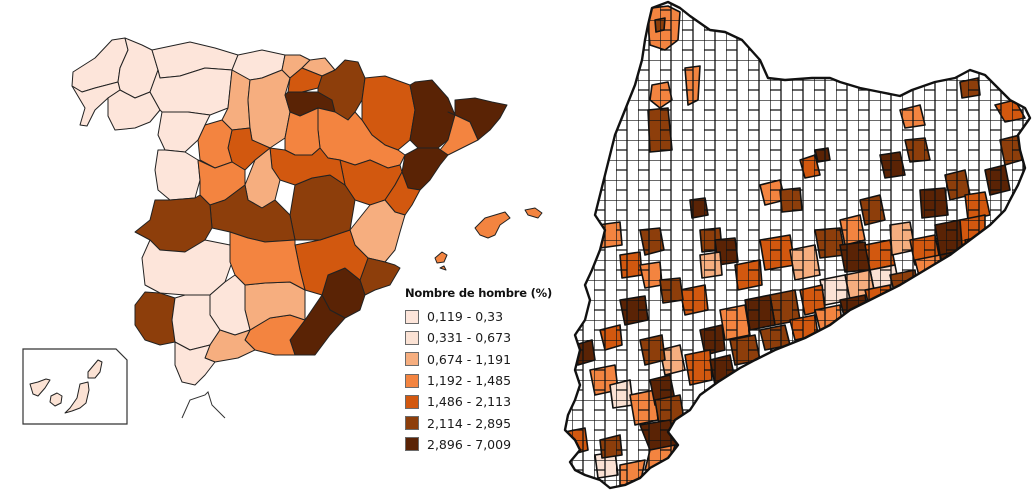  I want to click on island-mallorca, so click(492, 225).